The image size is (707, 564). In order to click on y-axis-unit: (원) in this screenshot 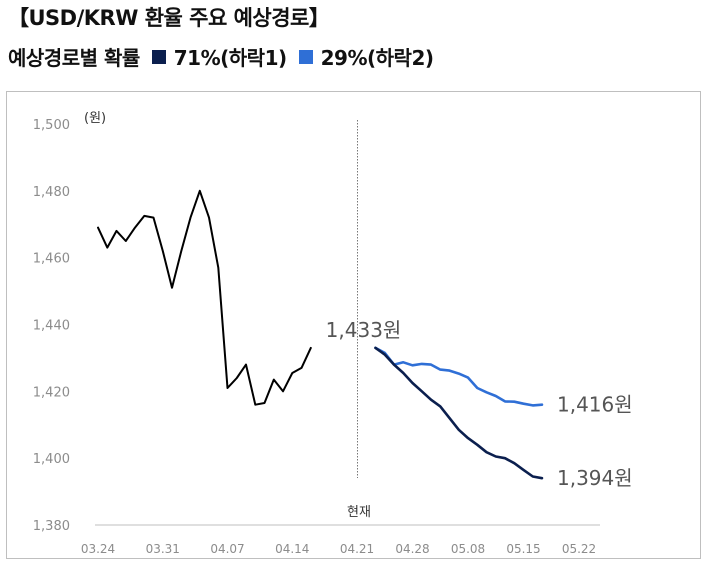, I will do `click(95, 118)`.